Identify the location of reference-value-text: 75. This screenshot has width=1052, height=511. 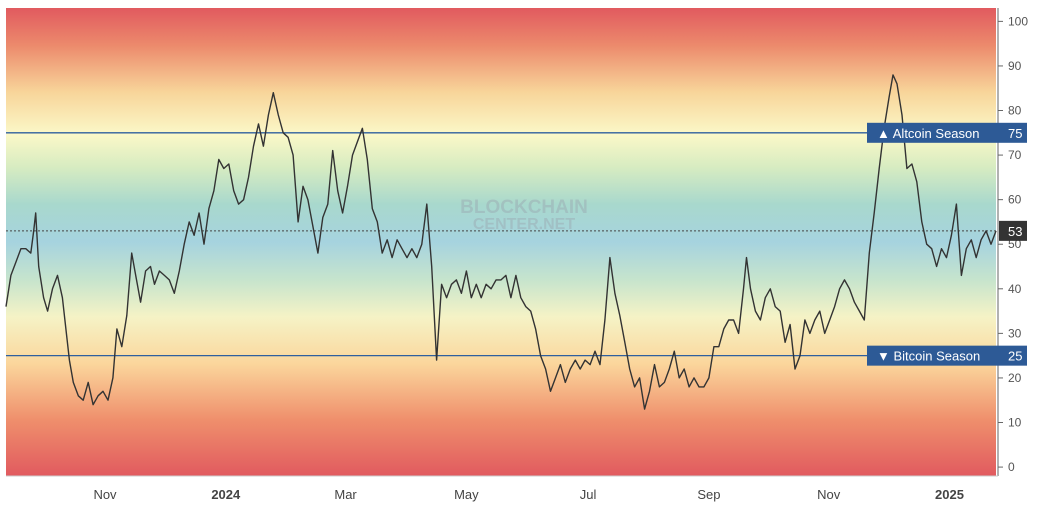
(1015, 133).